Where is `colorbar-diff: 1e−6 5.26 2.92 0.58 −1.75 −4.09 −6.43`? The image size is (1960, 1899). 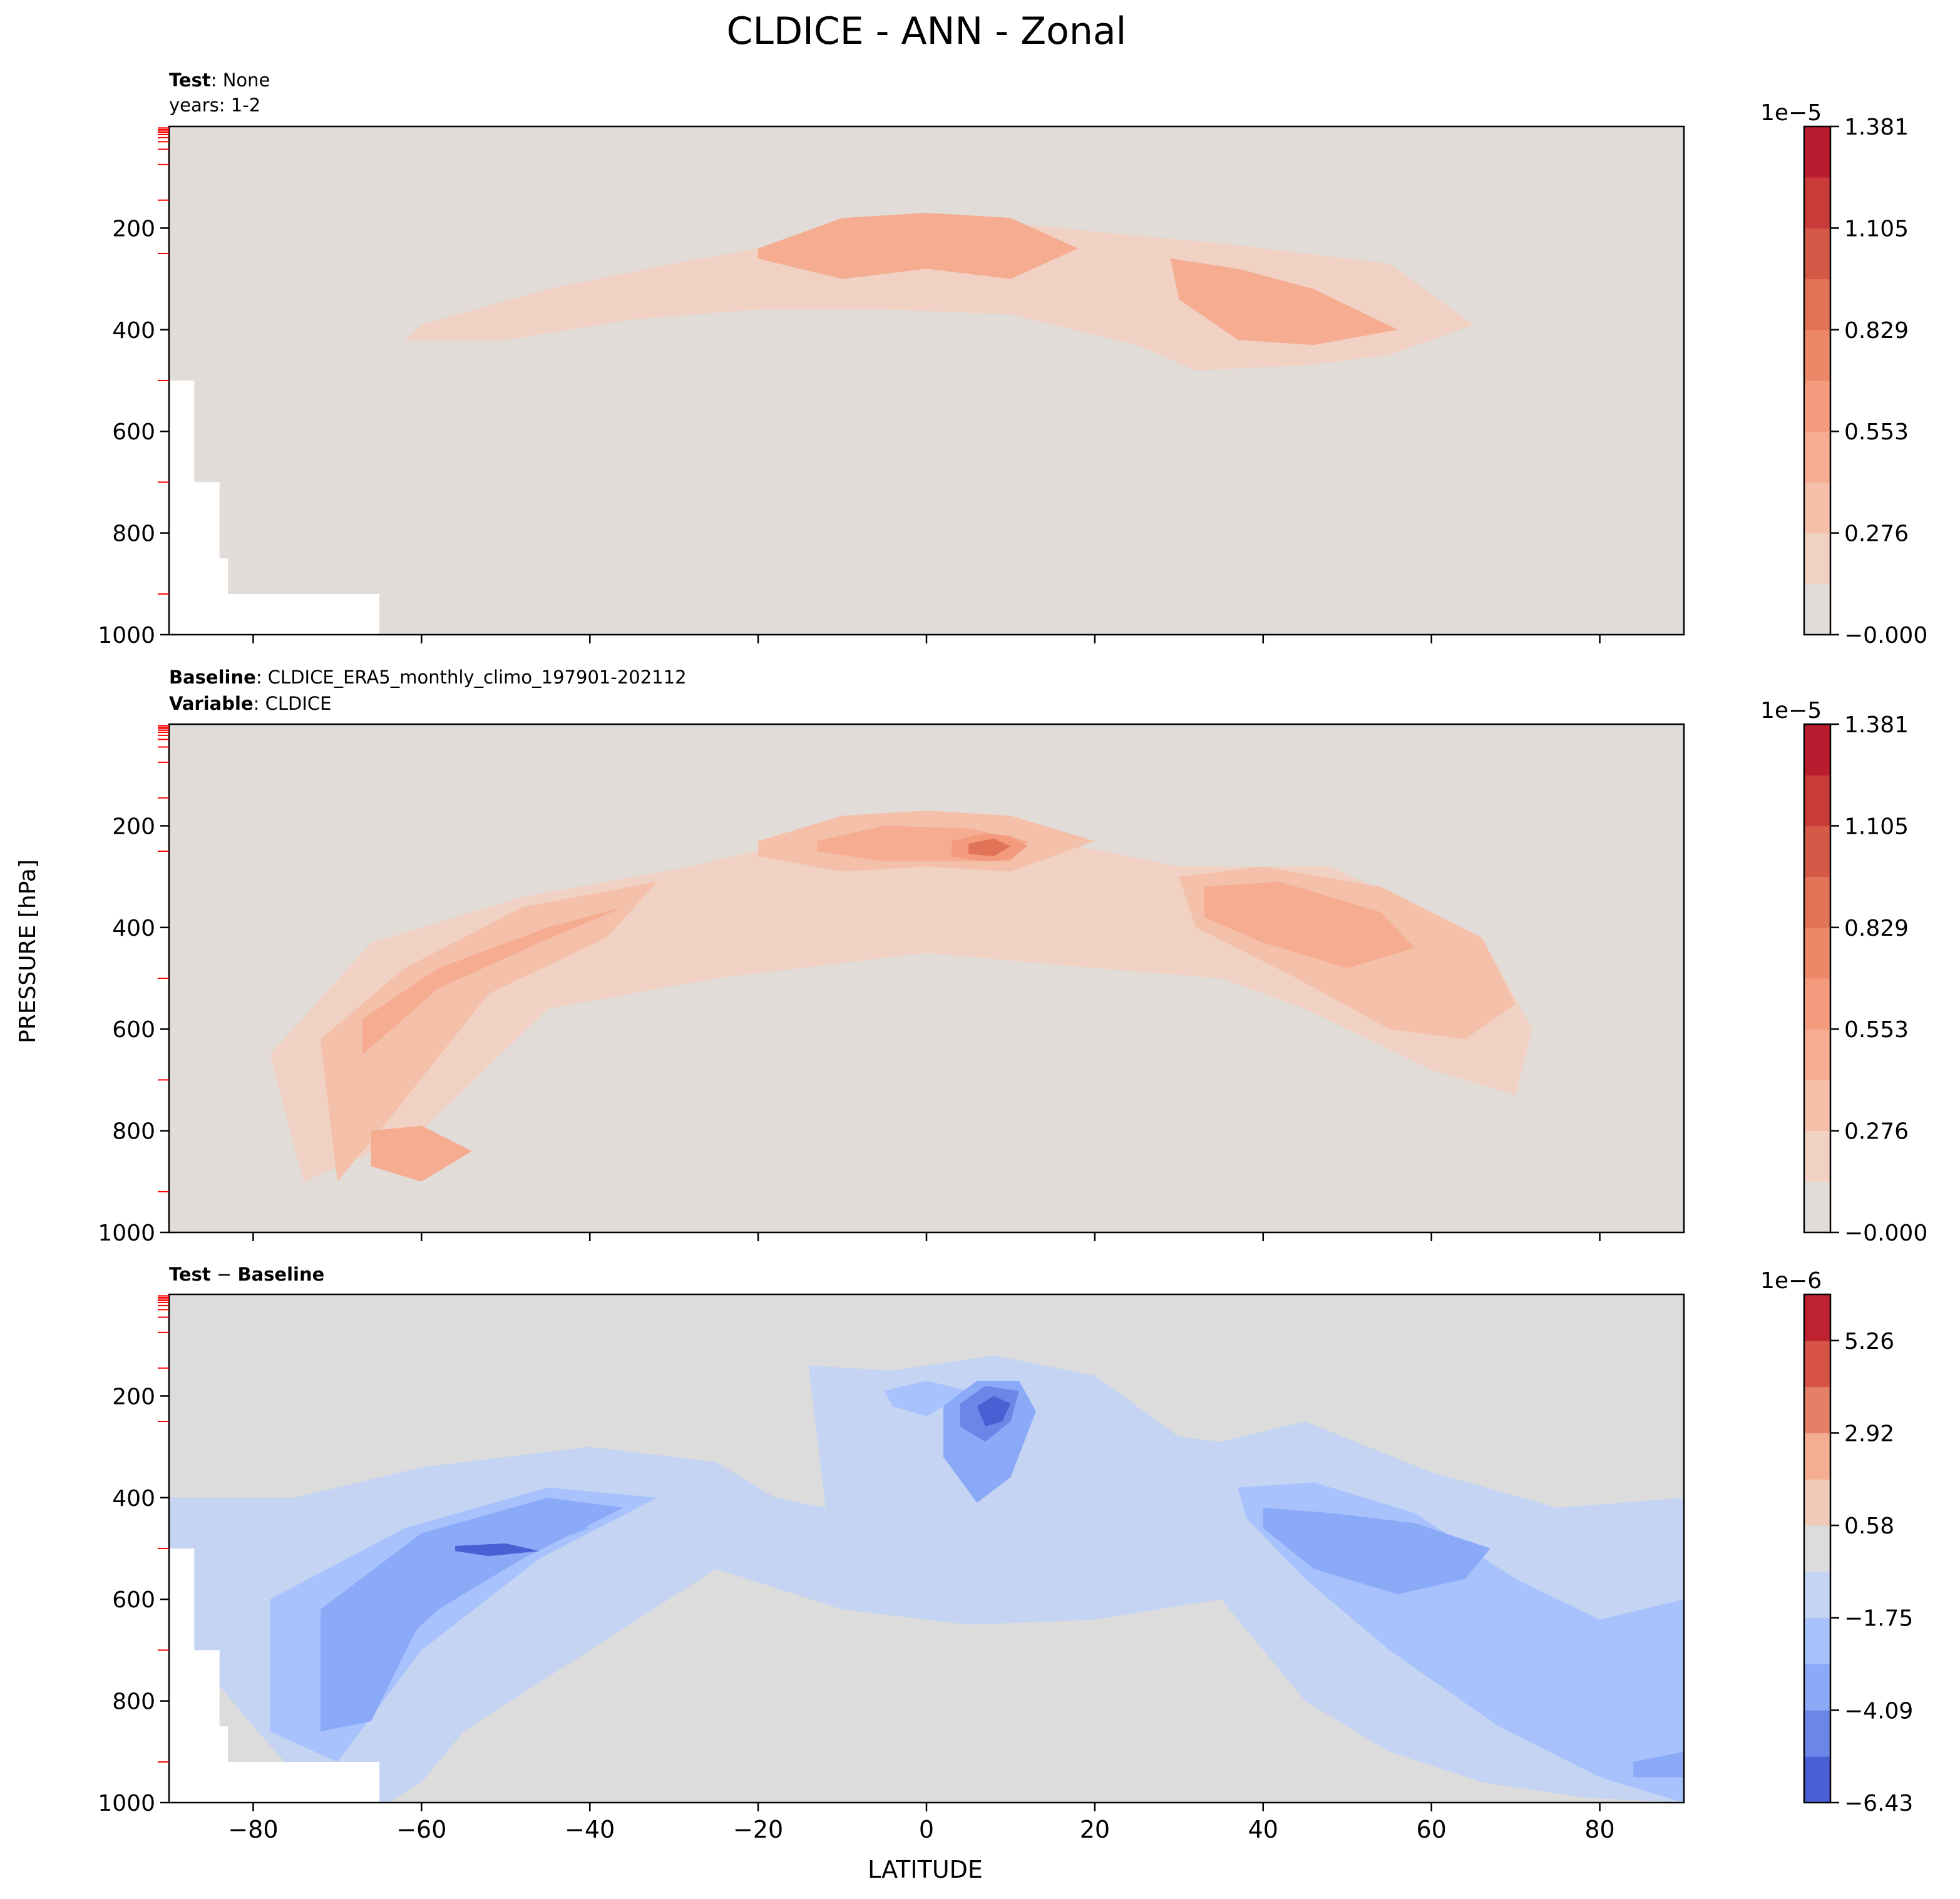
colorbar-diff: 1e−6 5.26 2.92 0.58 −1.75 −4.09 −6.43 is located at coordinates (1836, 1542).